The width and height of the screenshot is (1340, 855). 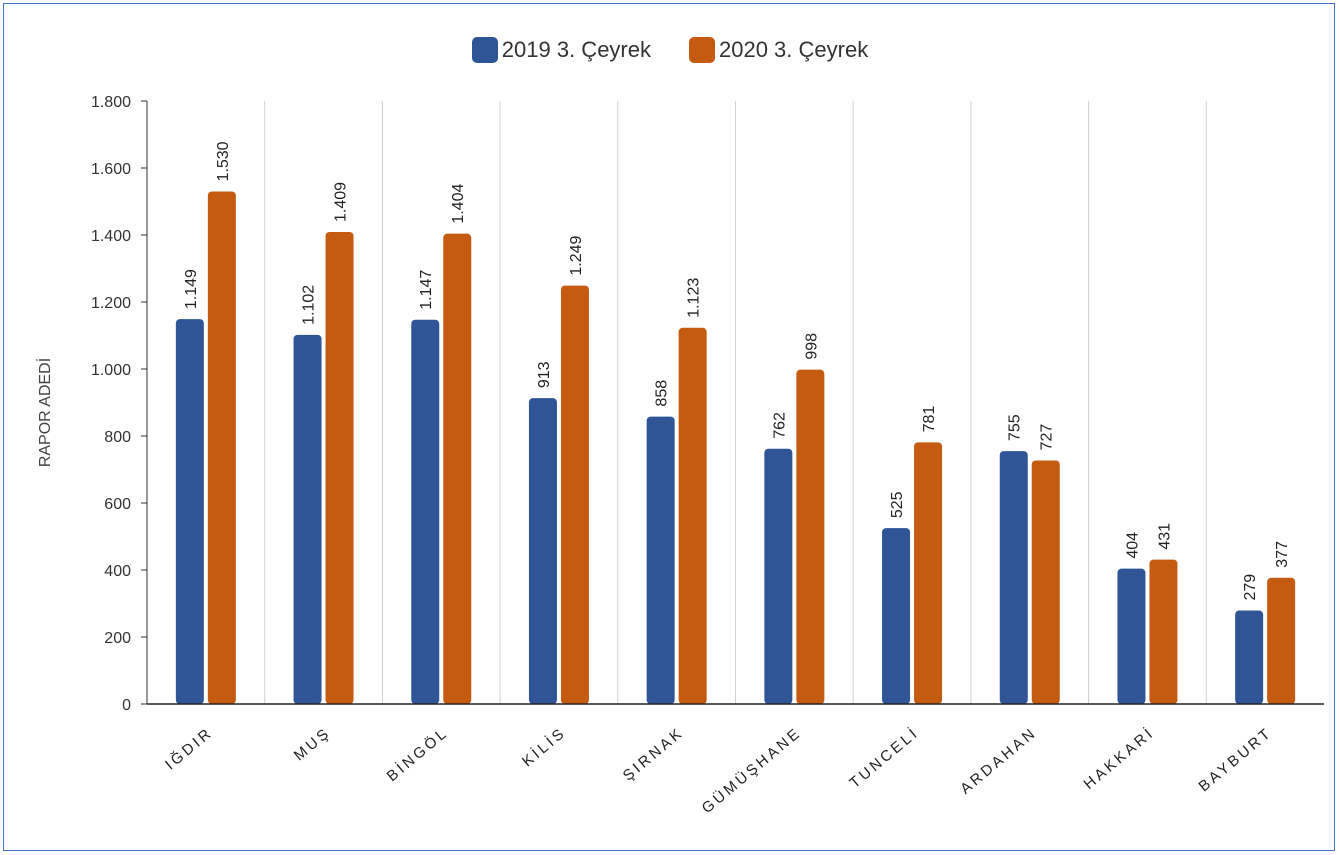 I want to click on data-label: 998, so click(x=811, y=346).